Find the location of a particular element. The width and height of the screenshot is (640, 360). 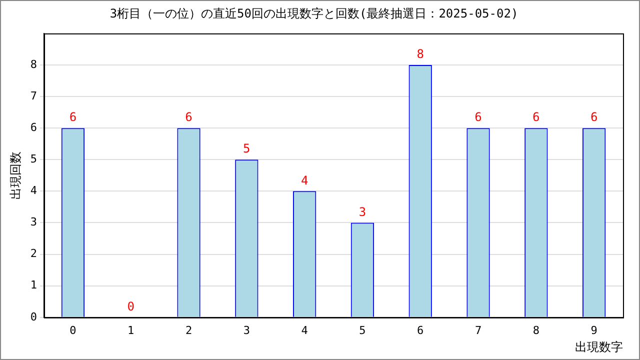

y-tick-label: 3 is located at coordinates (34, 222).